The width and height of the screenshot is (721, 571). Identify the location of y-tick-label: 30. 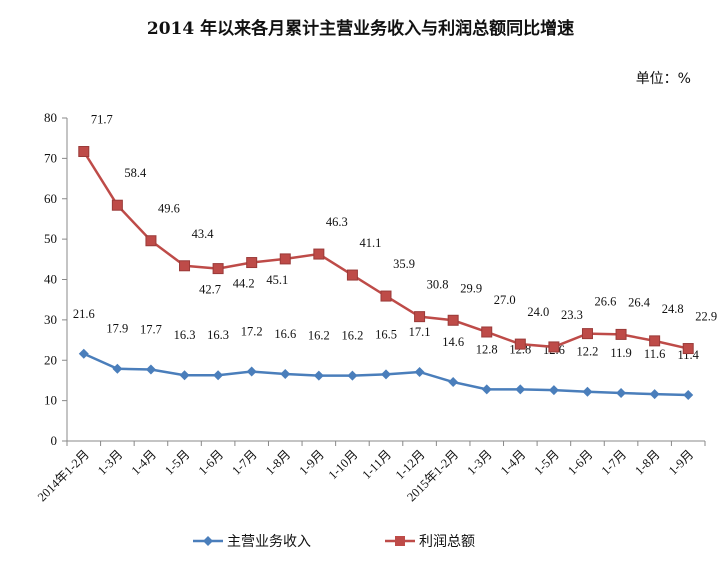
(50, 319).